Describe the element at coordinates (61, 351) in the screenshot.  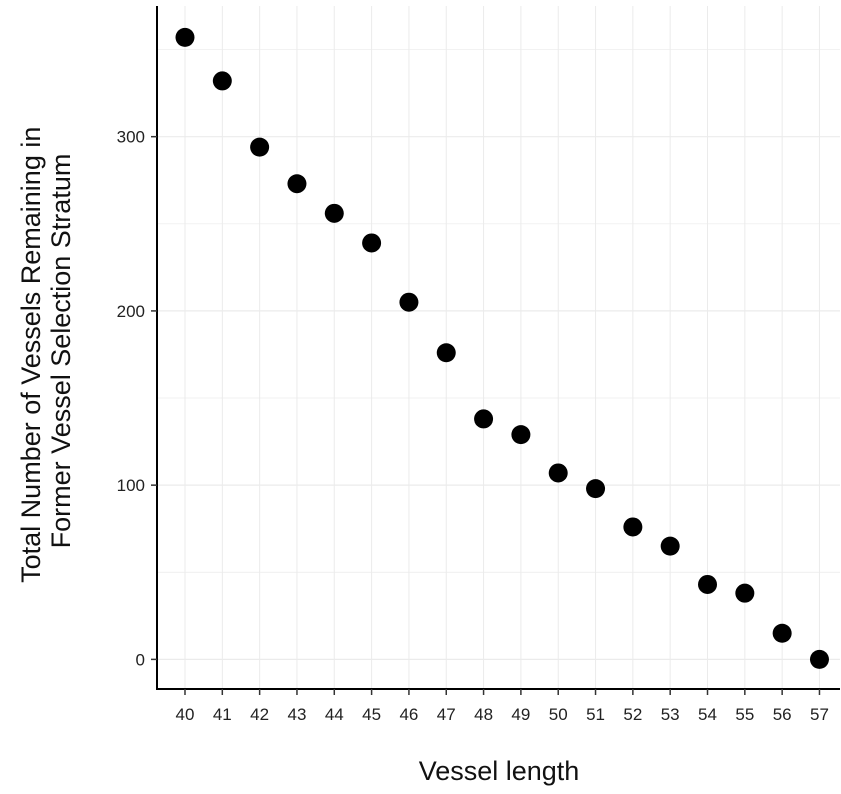
I see `y-axis-title-line-2: Former Vessel Selection Stratum` at that location.